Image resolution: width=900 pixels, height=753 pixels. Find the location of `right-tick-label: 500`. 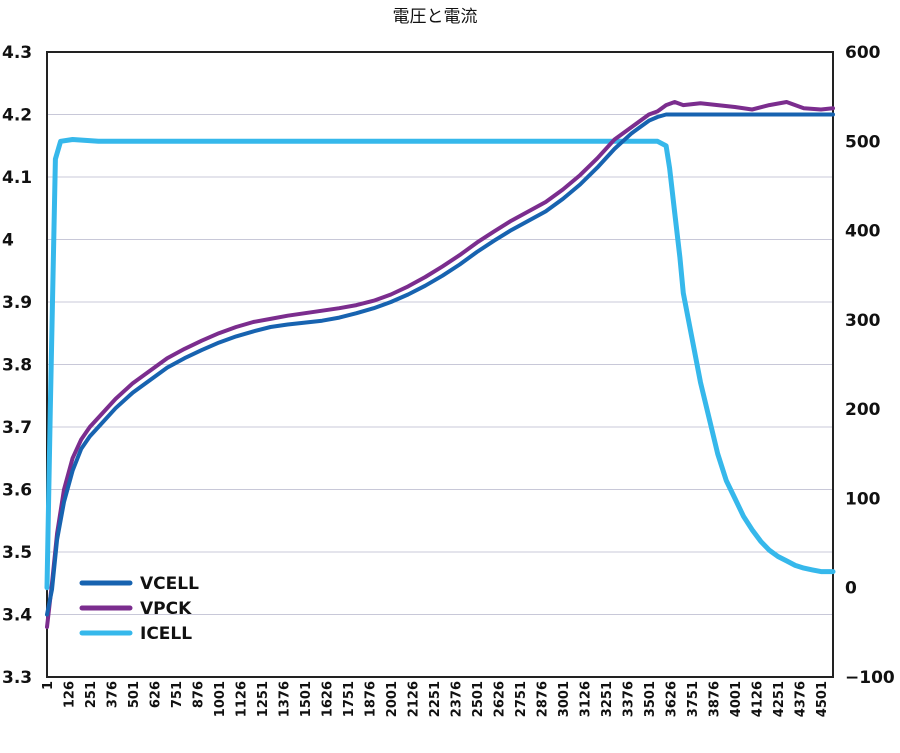

right-tick-label: 500 is located at coordinates (863, 142).